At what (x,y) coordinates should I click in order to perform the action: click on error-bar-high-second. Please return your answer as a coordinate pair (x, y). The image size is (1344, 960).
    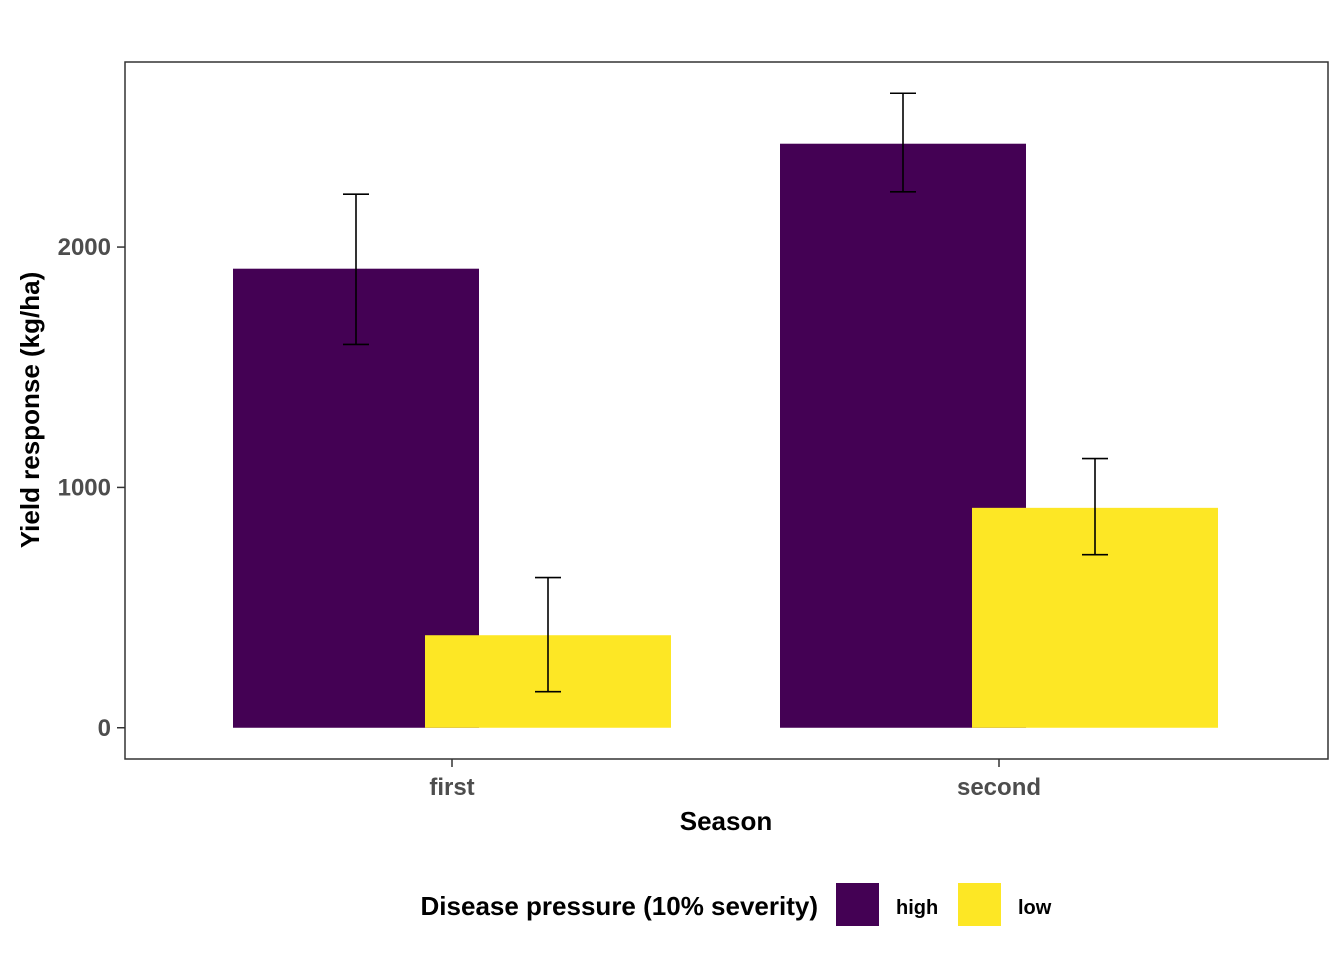
    Looking at the image, I should click on (903, 142).